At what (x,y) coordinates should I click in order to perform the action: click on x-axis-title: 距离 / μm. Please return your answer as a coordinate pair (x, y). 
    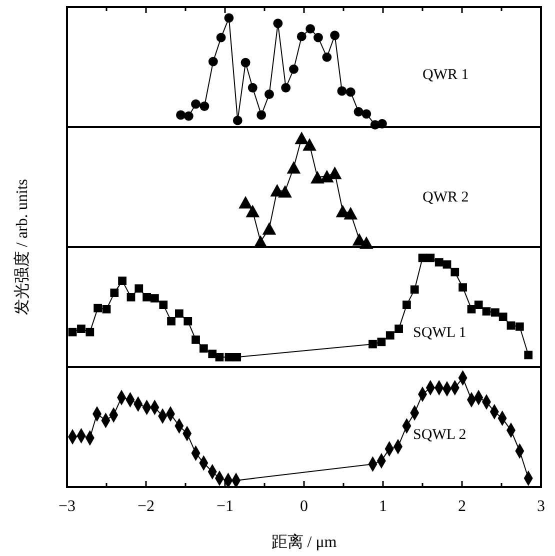
    Looking at the image, I should click on (304, 542).